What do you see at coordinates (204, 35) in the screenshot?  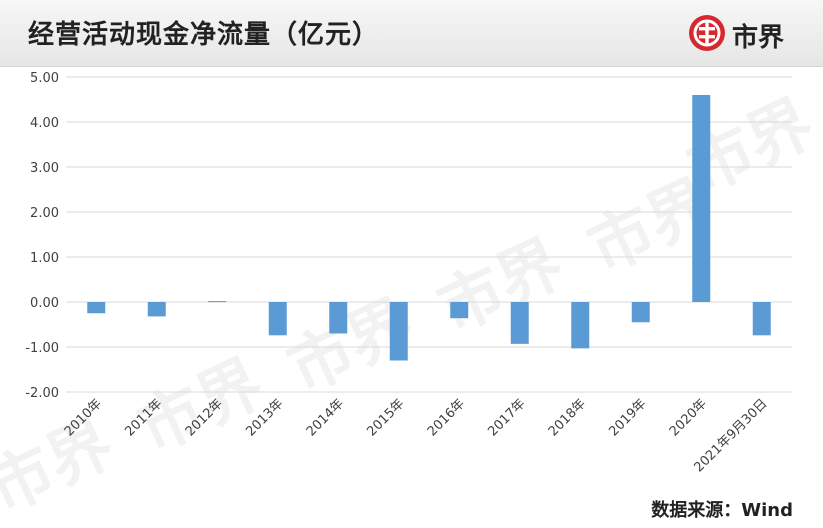 I see `page-title: 经营活动现金净流量（亿元）` at bounding box center [204, 35].